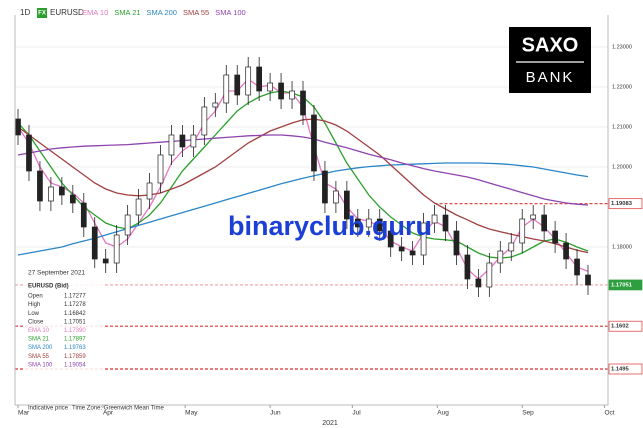  Describe the element at coordinates (39, 340) in the screenshot. I see `info-label: SMA 21` at that location.